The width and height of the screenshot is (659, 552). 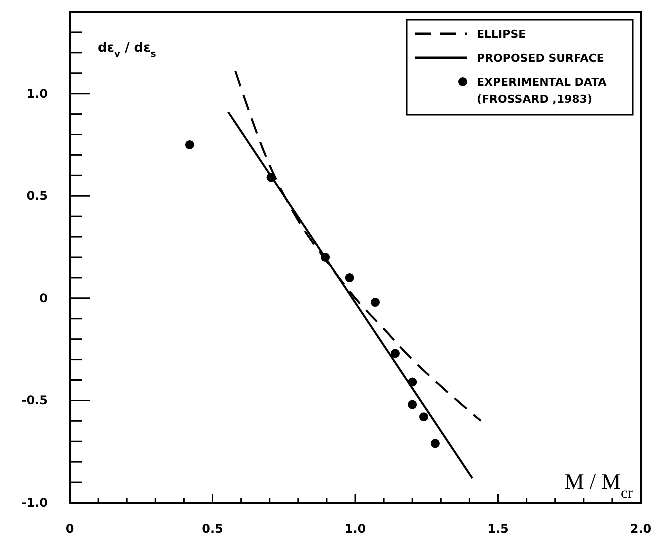 I want to click on x-axis-title: M / M$_{cr}$, so click(x=598, y=485).